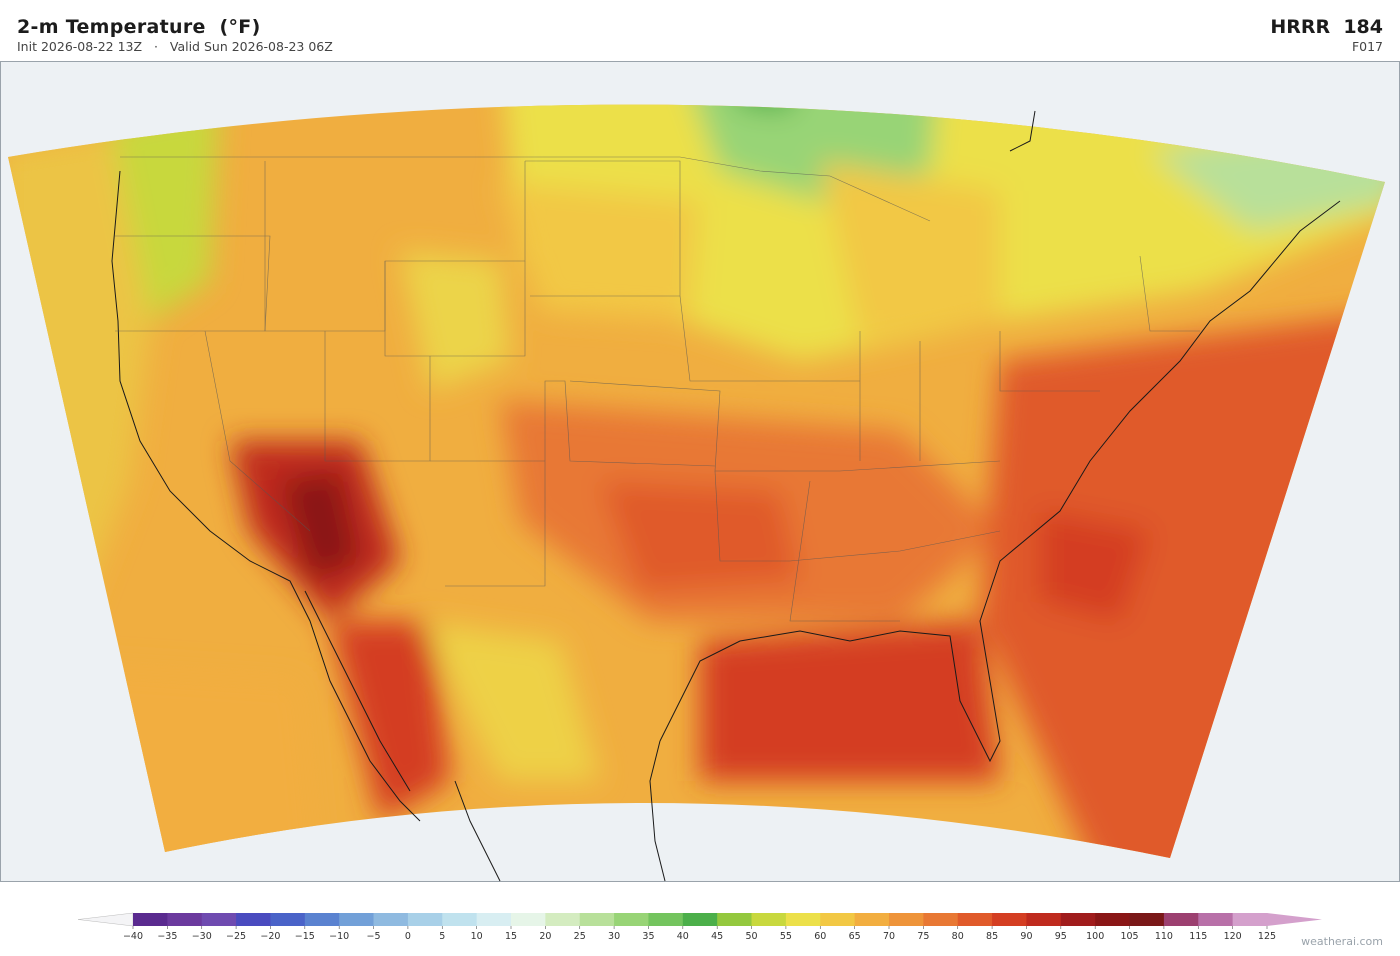 The height and width of the screenshot is (956, 1400). I want to click on tick-label: 125, so click(1267, 936).